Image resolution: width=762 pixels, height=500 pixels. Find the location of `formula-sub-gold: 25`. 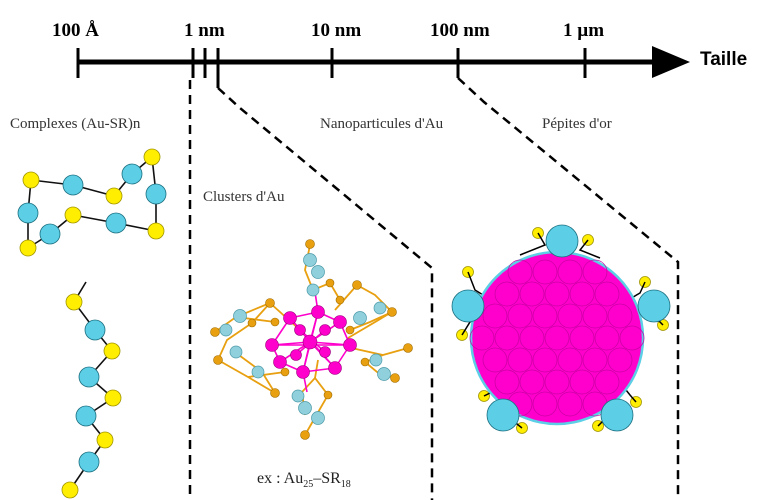

formula-sub-gold: 25 is located at coordinates (308, 485).